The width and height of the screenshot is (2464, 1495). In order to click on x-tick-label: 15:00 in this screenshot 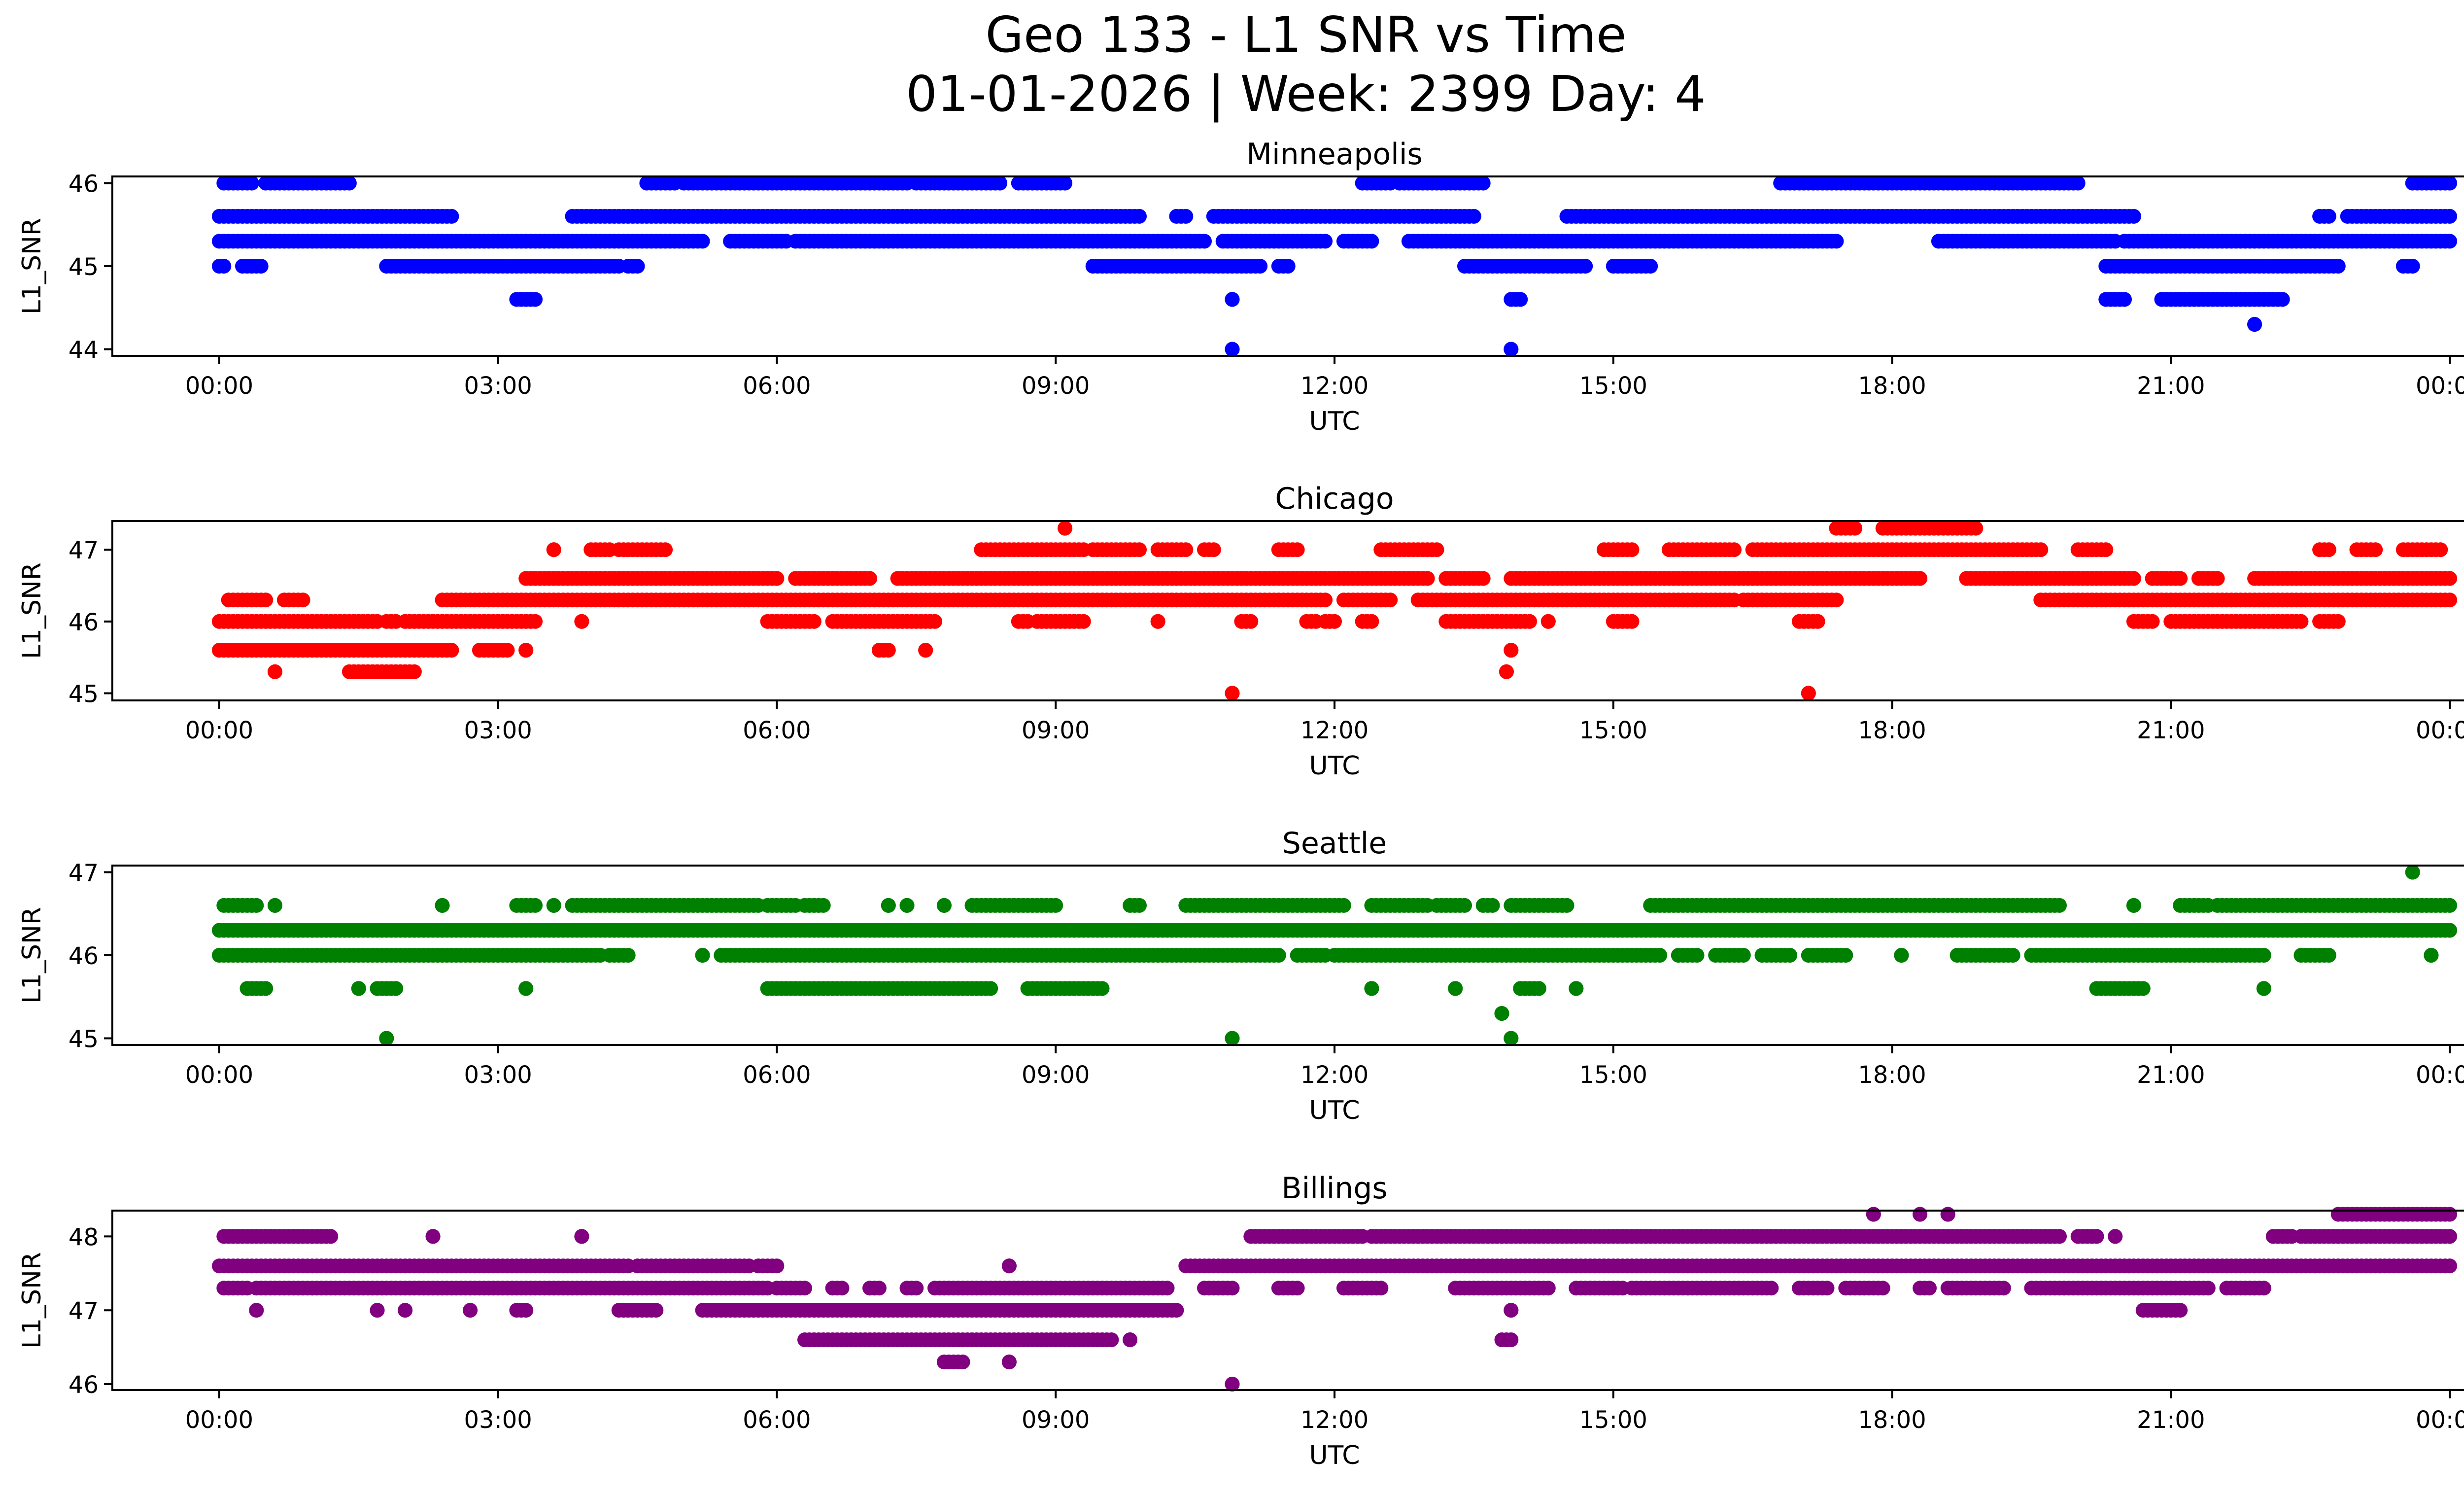, I will do `click(1613, 386)`.